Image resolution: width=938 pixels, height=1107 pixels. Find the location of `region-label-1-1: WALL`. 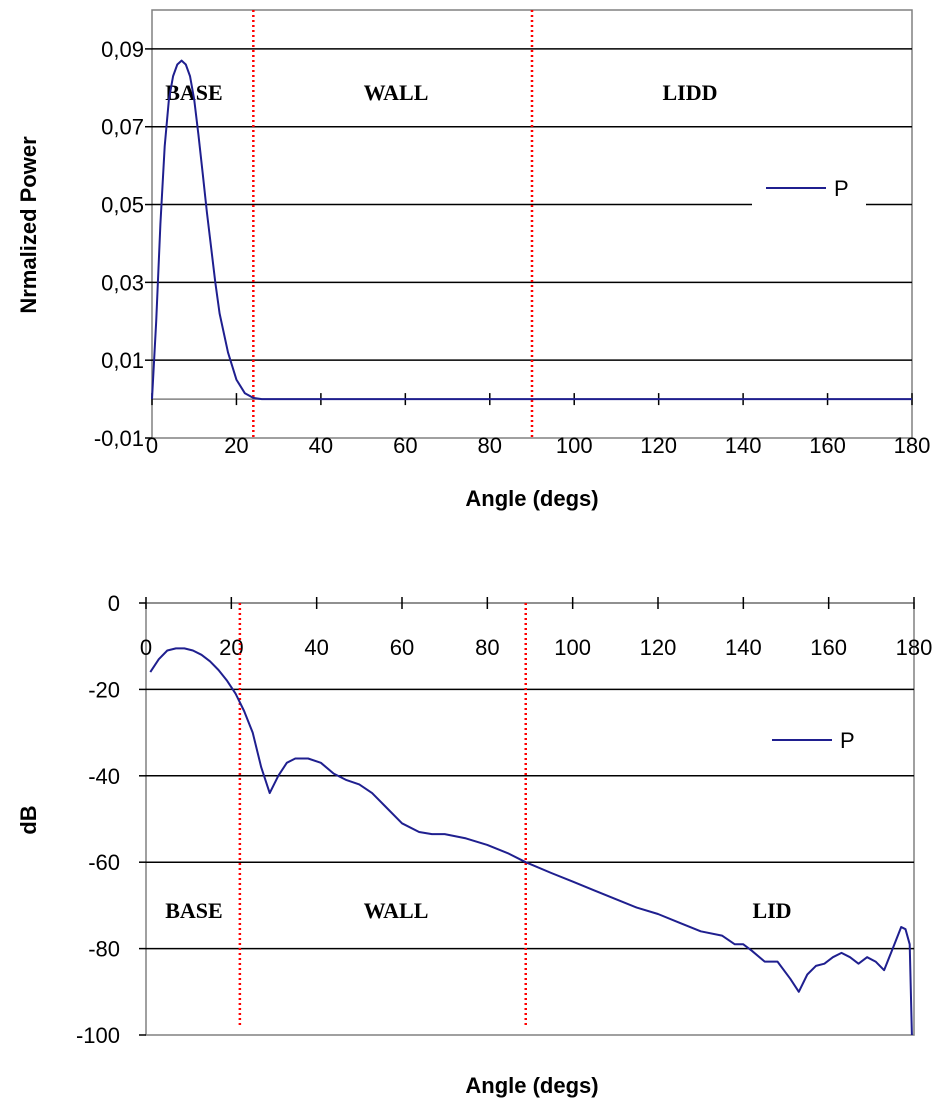

region-label-1-1: WALL is located at coordinates (396, 92).